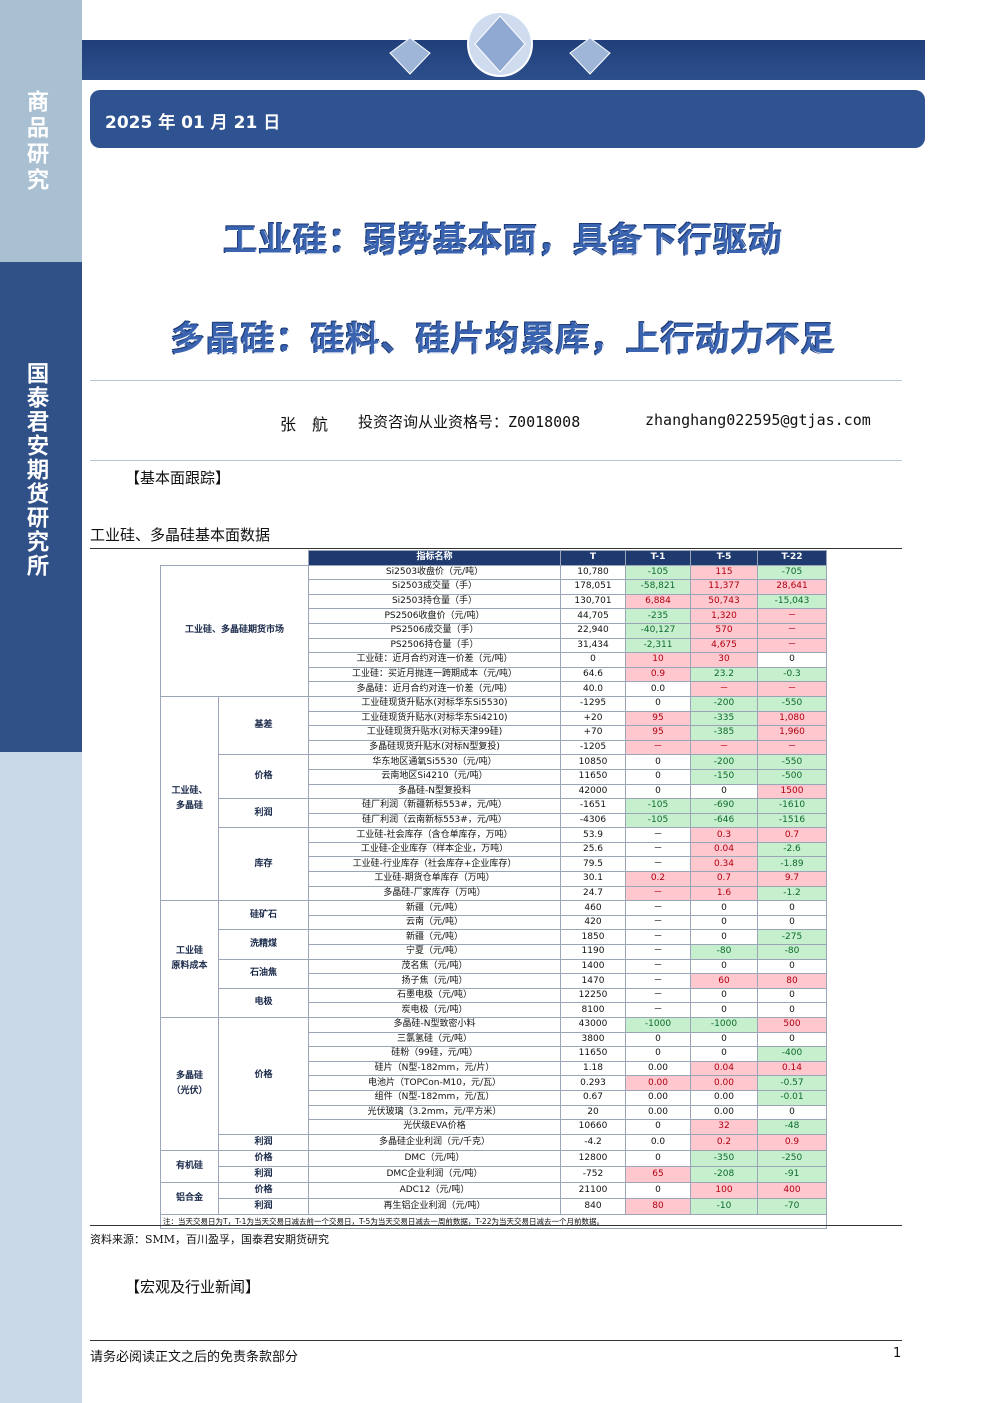 The width and height of the screenshot is (992, 1403). Describe the element at coordinates (724, 630) in the screenshot. I see `value-cell: 570` at that location.